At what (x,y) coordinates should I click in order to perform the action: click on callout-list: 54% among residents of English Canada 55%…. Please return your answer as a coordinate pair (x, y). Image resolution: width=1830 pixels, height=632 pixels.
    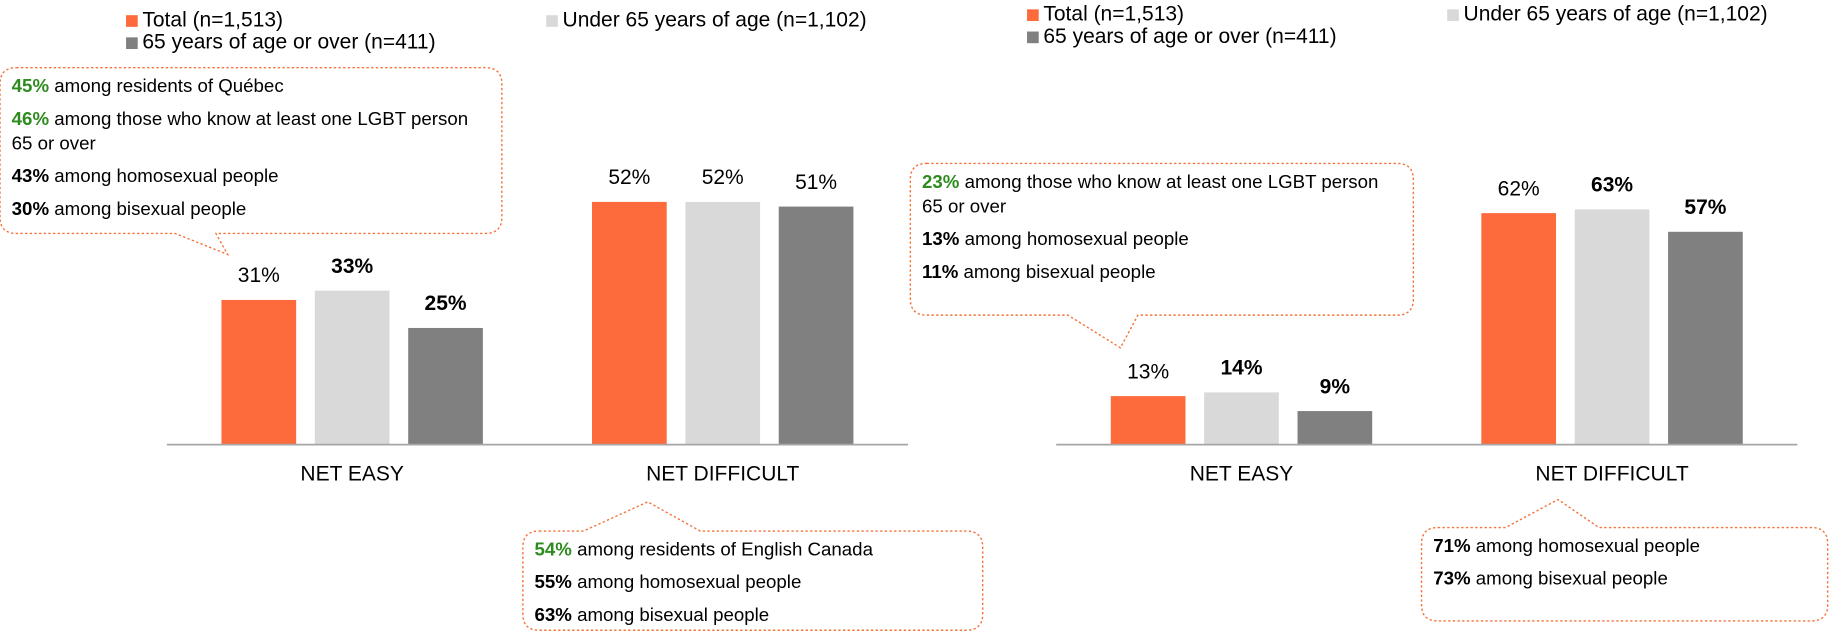
    Looking at the image, I should click on (754, 583).